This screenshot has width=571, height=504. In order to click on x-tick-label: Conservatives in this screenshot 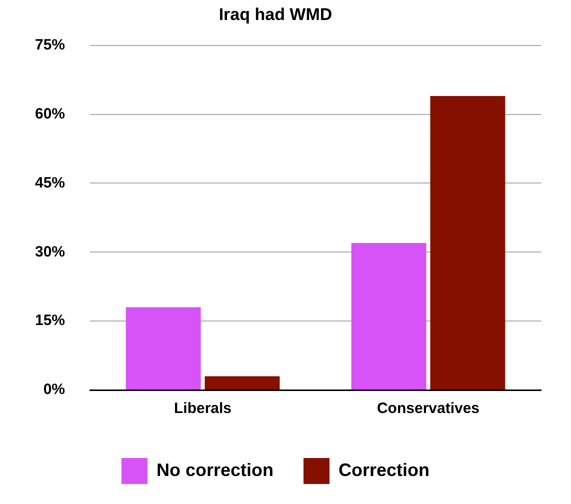, I will do `click(428, 409)`.